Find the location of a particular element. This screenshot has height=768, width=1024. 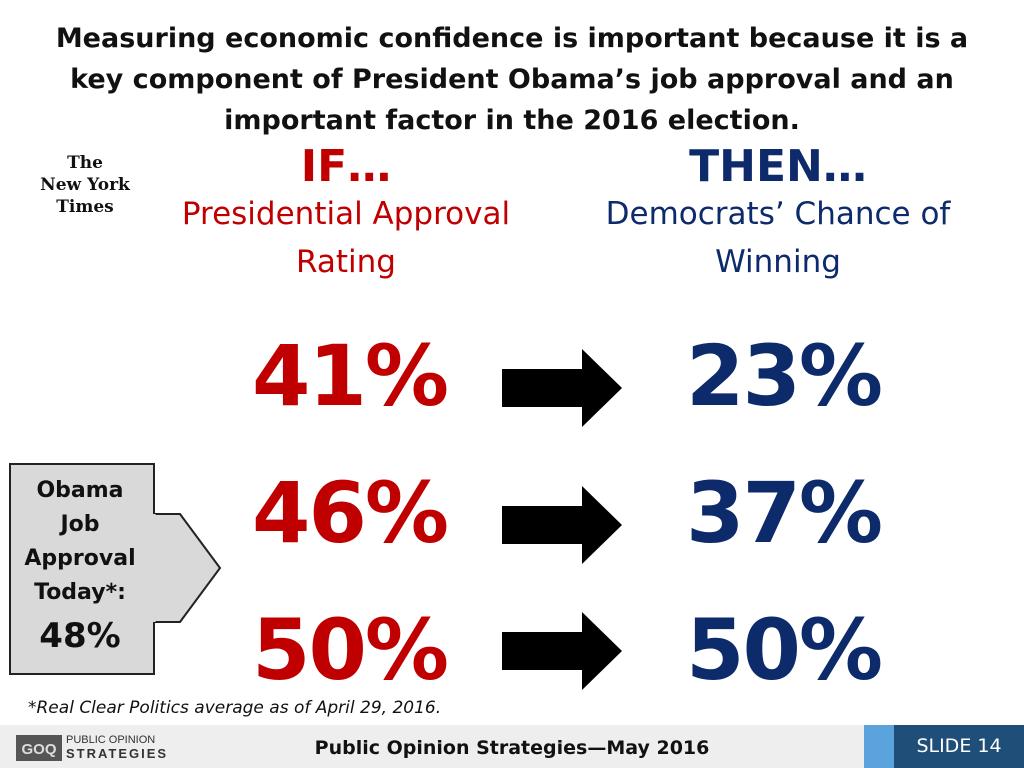

approval-value: 46% is located at coordinates (350, 513).